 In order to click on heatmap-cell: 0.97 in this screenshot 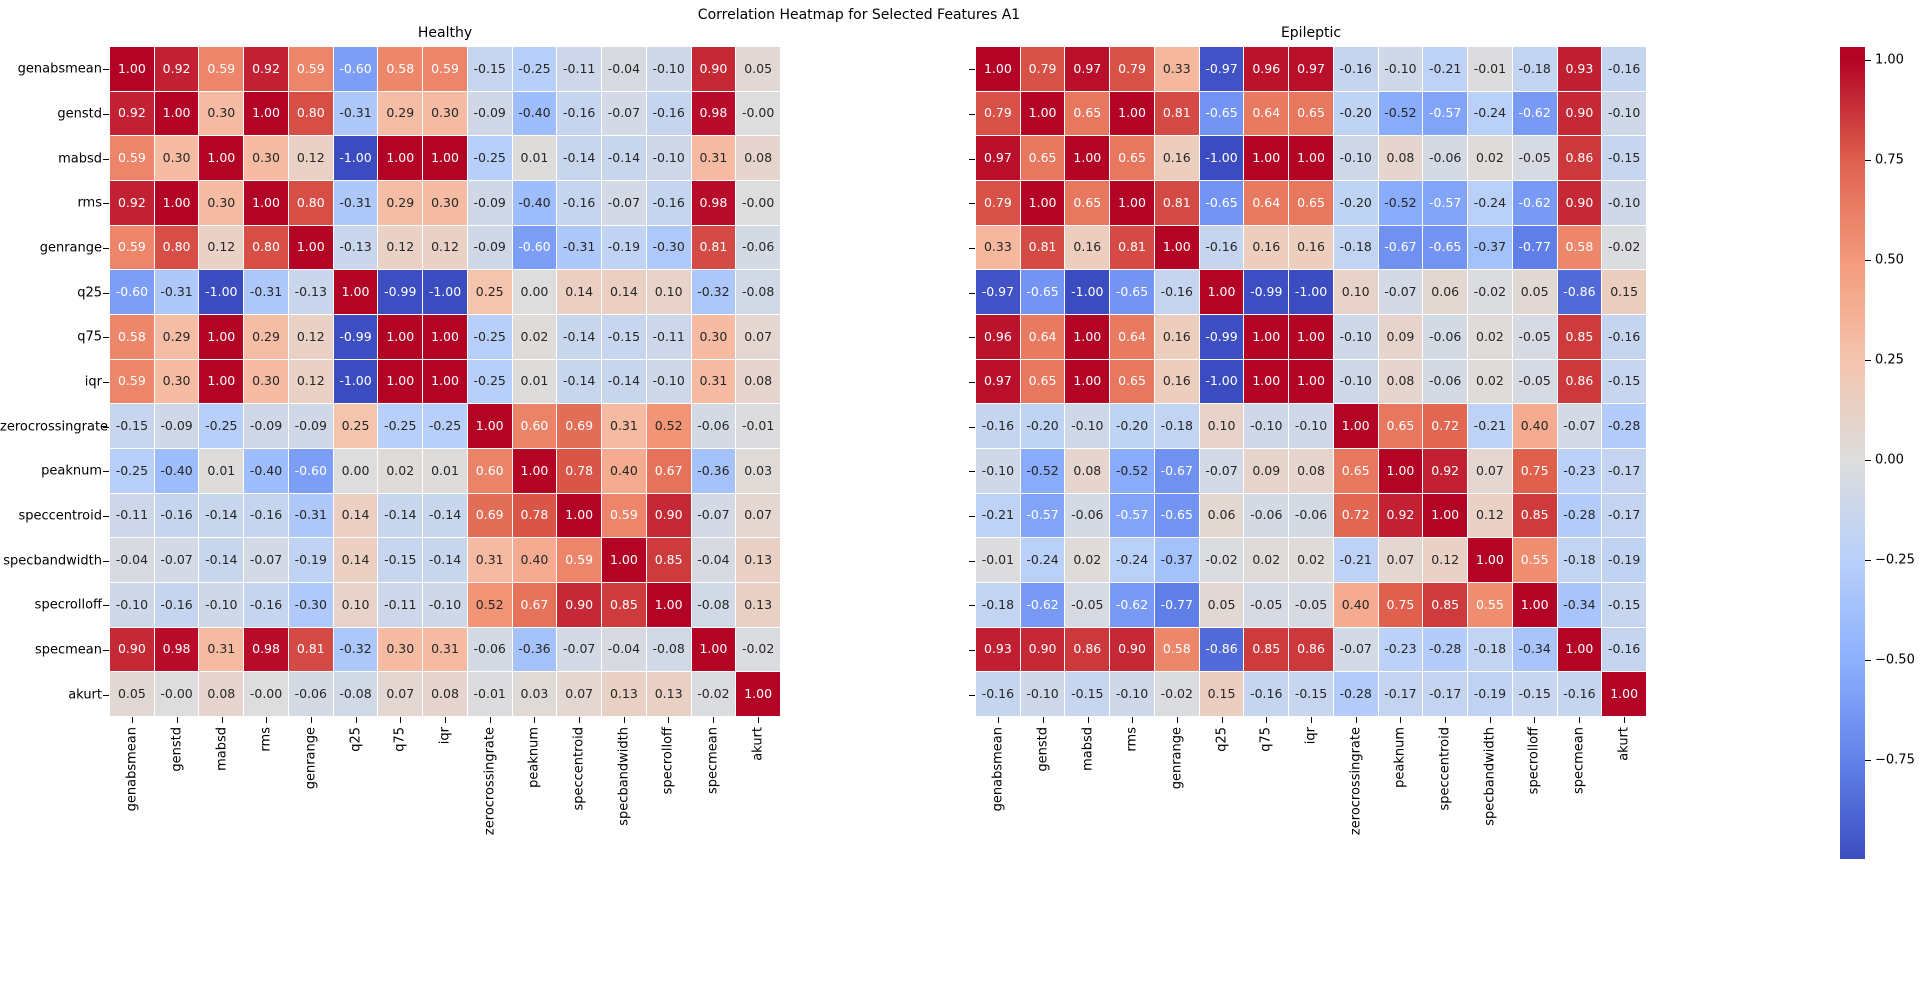, I will do `click(1087, 69)`.